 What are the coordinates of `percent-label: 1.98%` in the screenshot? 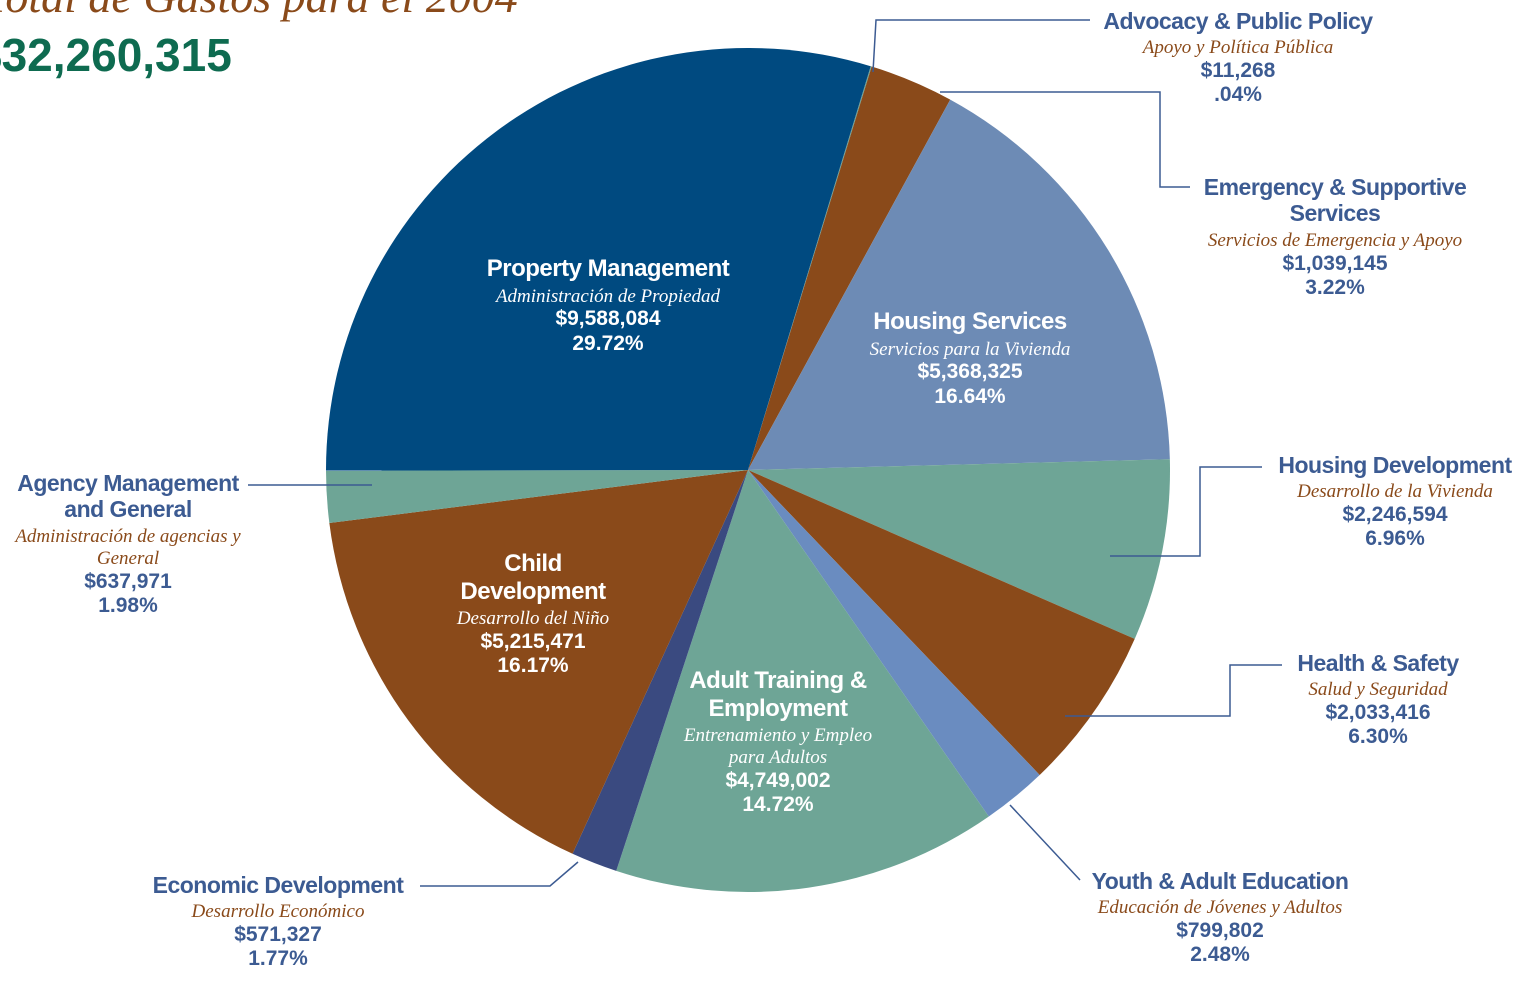 It's located at (128, 605).